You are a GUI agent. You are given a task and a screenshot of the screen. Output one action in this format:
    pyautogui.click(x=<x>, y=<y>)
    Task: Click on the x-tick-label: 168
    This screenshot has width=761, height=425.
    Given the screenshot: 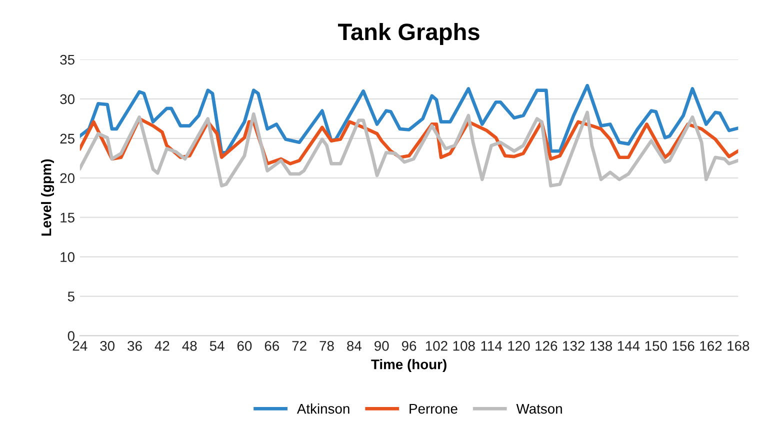 What is the action you would take?
    pyautogui.click(x=739, y=345)
    